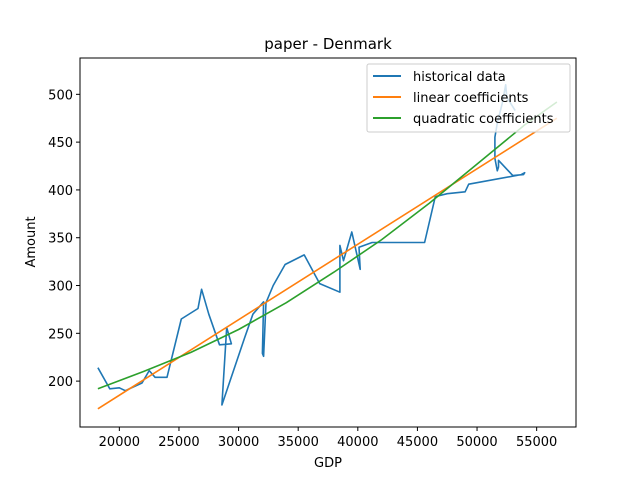 The image size is (640, 480). I want to click on y-tick-label: 350, so click(60, 239).